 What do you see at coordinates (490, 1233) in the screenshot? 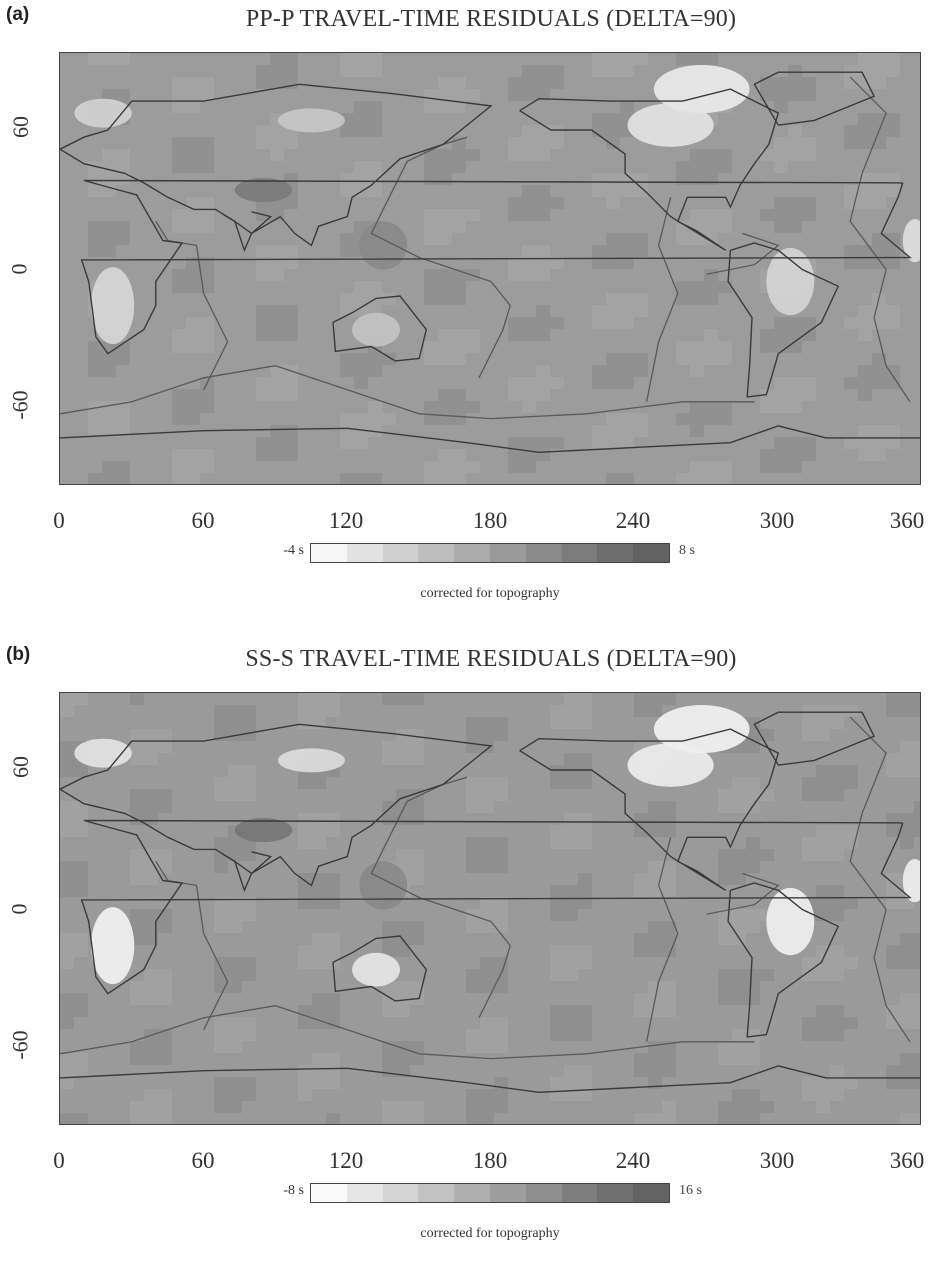
I see `caption: corrected for topography` at bounding box center [490, 1233].